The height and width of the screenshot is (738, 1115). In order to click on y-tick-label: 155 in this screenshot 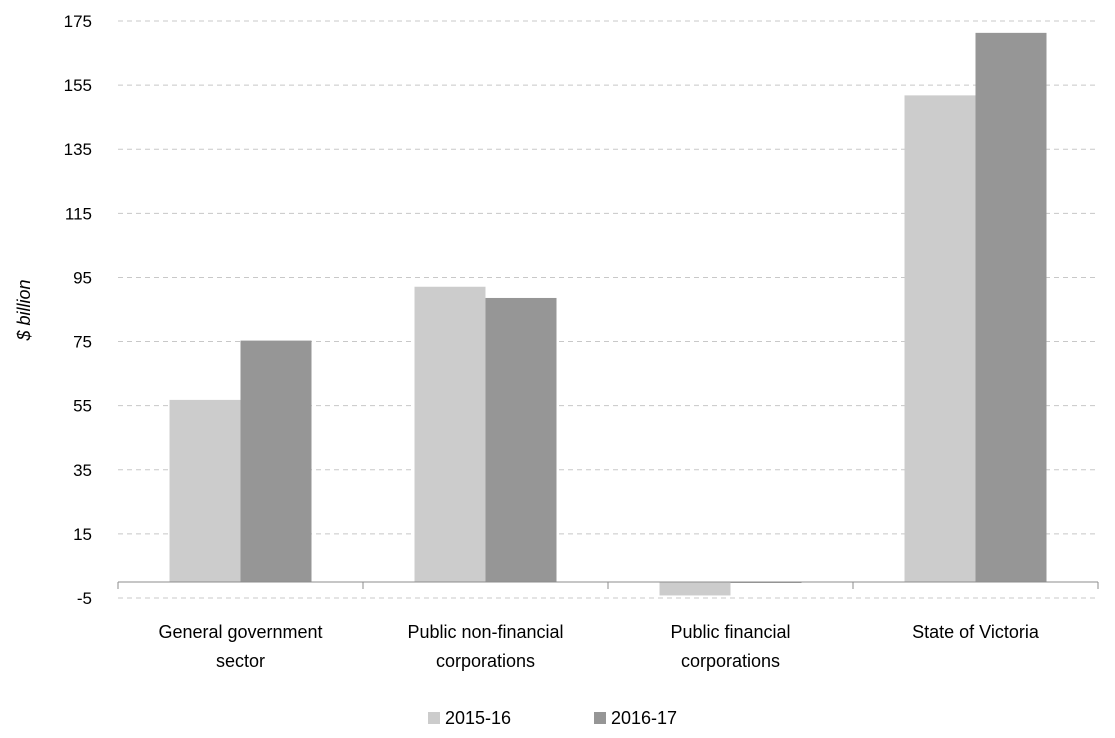, I will do `click(78, 85)`.